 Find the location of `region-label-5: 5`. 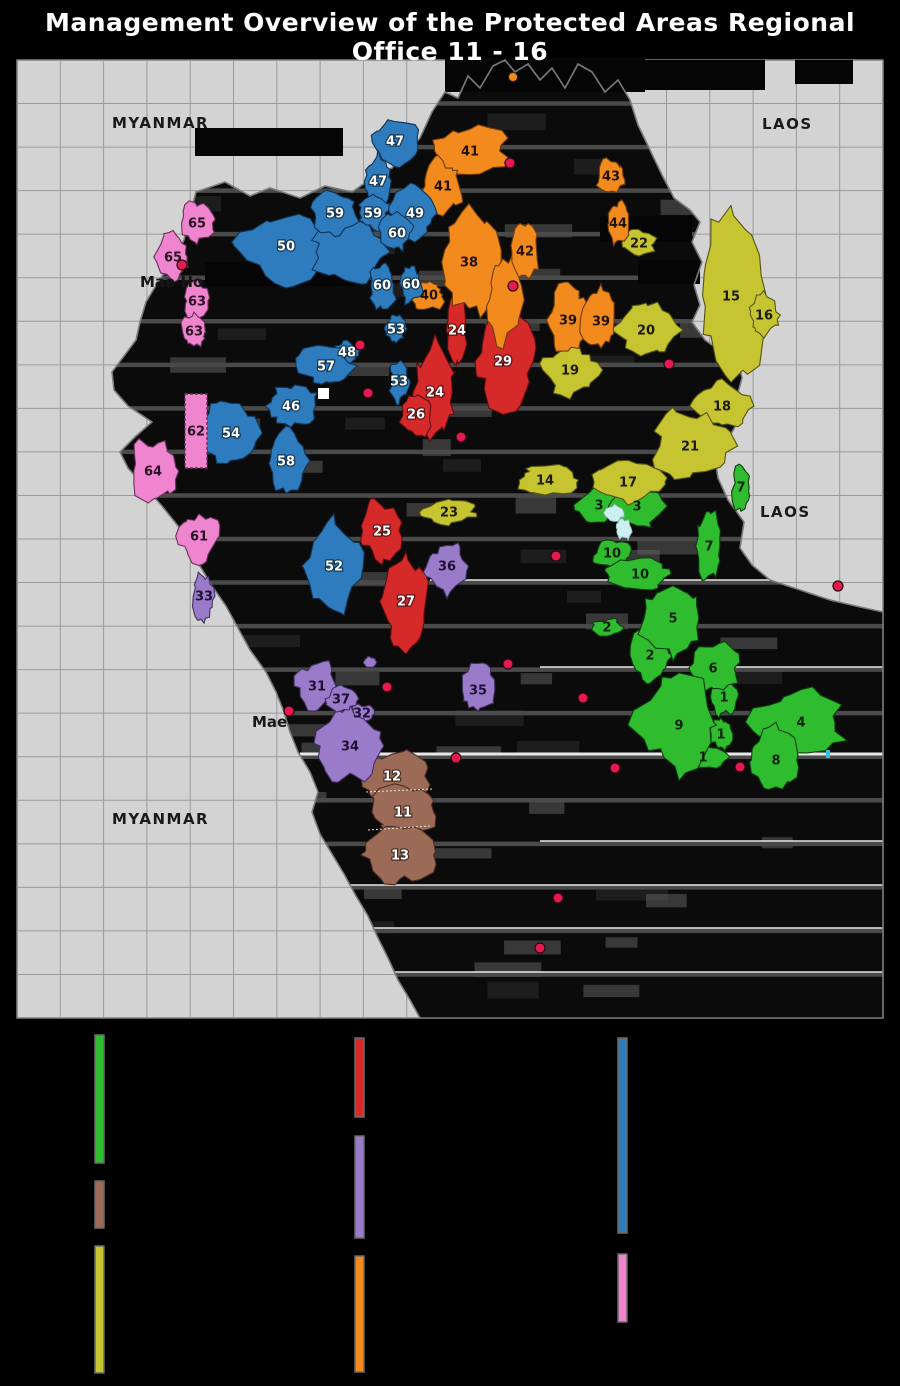

region-label-5: 5 is located at coordinates (672, 619).